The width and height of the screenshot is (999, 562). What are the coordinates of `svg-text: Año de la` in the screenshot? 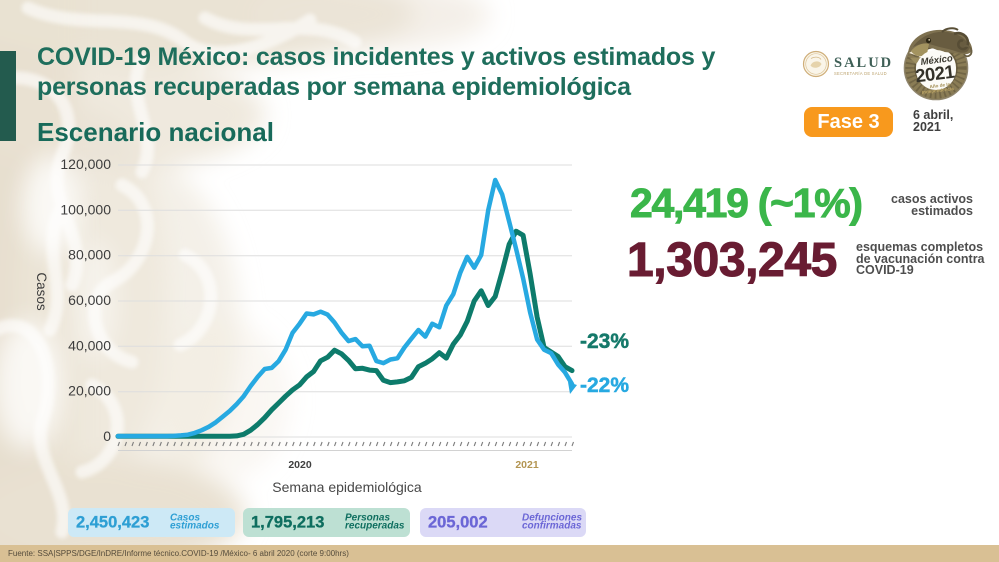 It's located at (940, 86).